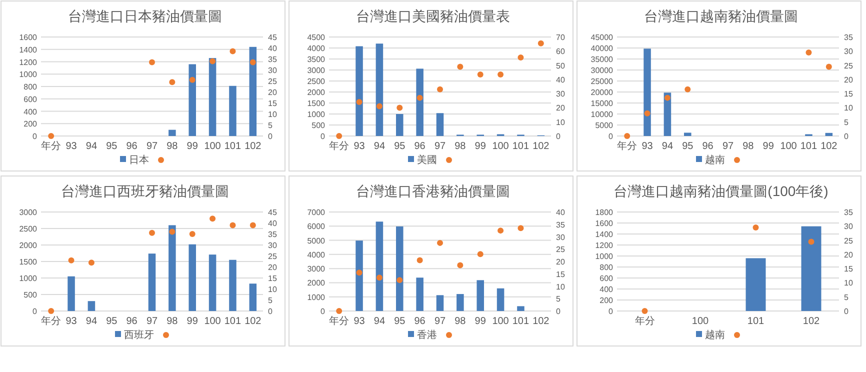 The image size is (866, 372). What do you see at coordinates (440, 321) in the screenshot?
I see `x-tick-label: 97` at bounding box center [440, 321].